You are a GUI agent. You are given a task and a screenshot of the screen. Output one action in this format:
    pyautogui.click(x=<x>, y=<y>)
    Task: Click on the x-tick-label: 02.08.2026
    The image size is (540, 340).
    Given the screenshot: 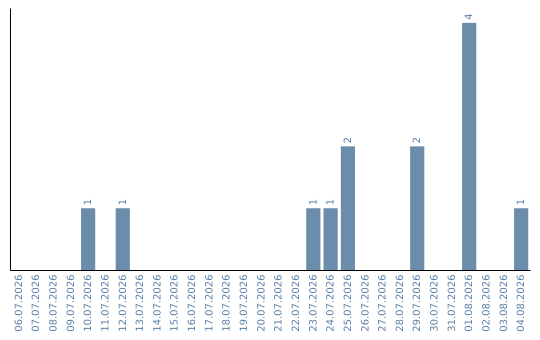 What is the action you would take?
    pyautogui.click(x=487, y=303)
    